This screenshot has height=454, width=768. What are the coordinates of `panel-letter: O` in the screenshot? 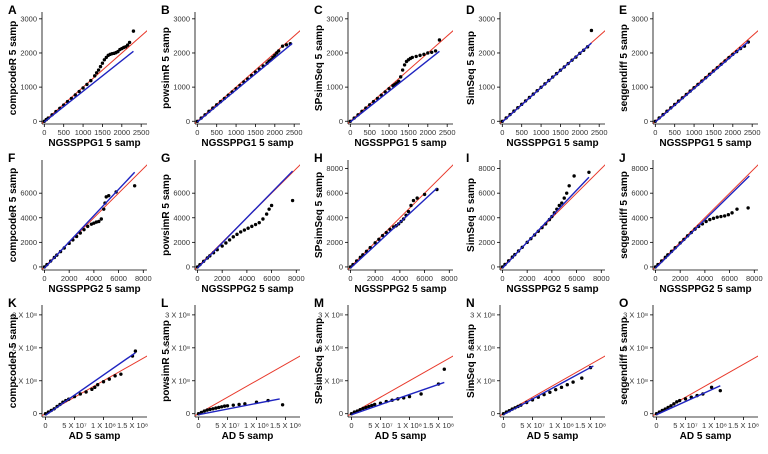 It's located at (623, 303).